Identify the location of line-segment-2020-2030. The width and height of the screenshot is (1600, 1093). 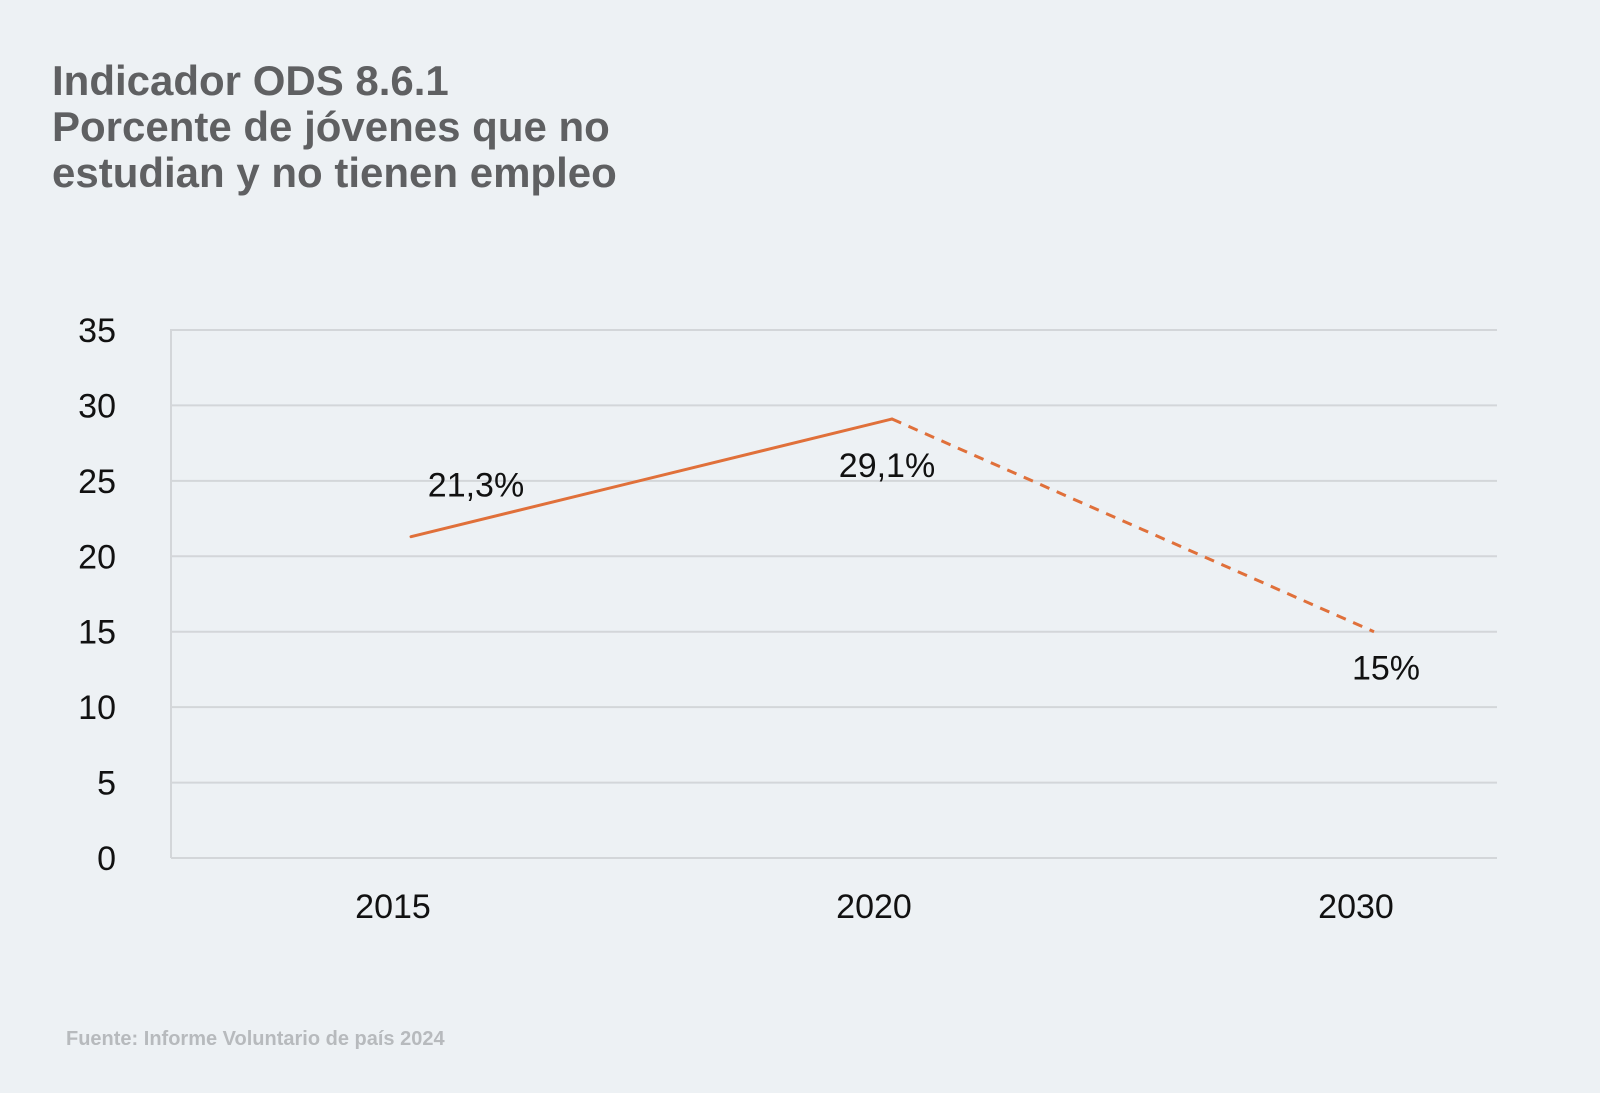
(1133, 525).